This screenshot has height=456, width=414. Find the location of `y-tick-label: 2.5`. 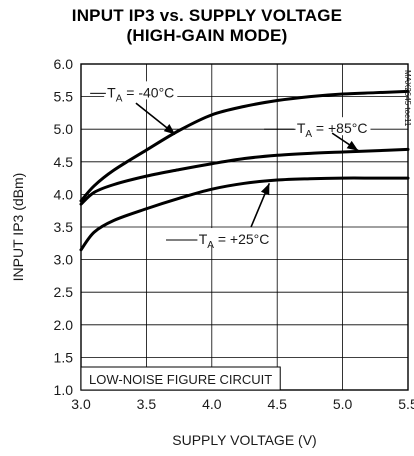

y-tick-label: 2.5 is located at coordinates (64, 292).